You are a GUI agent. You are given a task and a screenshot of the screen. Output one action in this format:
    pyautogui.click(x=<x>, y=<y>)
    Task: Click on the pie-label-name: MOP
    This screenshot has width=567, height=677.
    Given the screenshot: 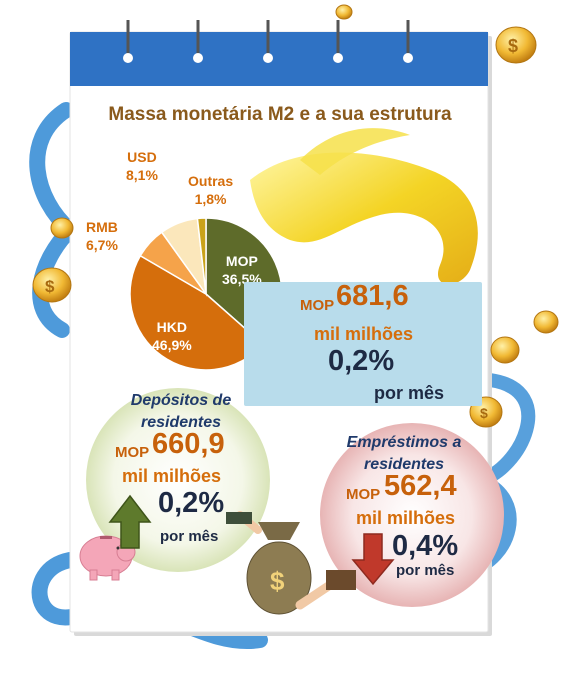 What is the action you would take?
    pyautogui.click(x=241, y=261)
    